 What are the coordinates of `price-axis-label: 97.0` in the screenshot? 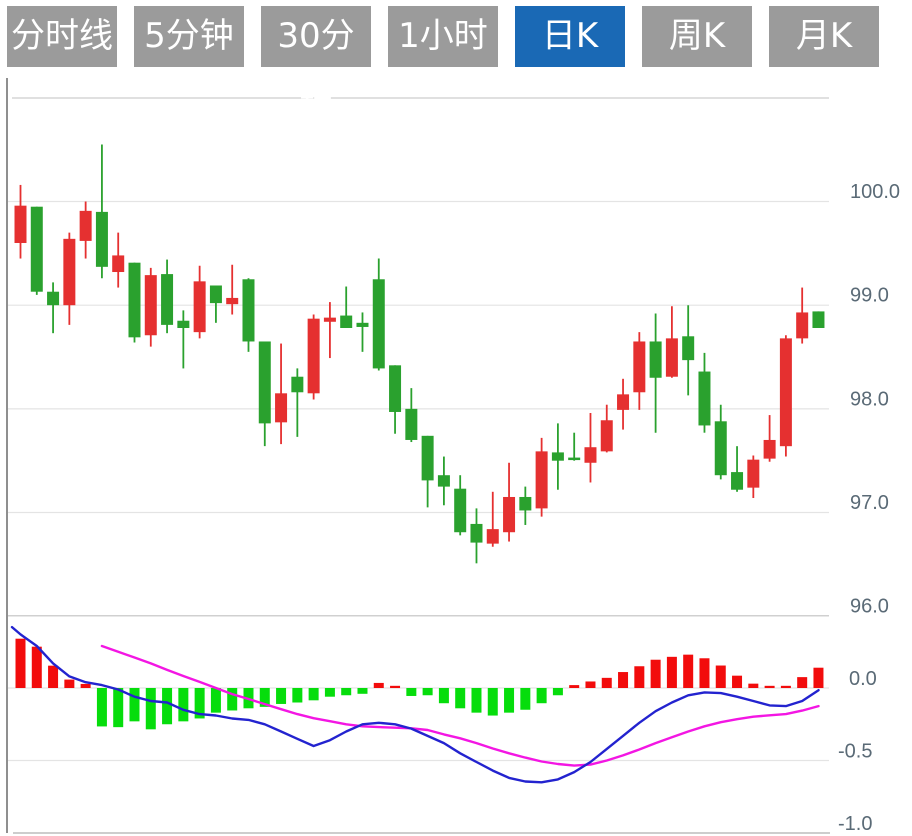 It's located at (869, 503).